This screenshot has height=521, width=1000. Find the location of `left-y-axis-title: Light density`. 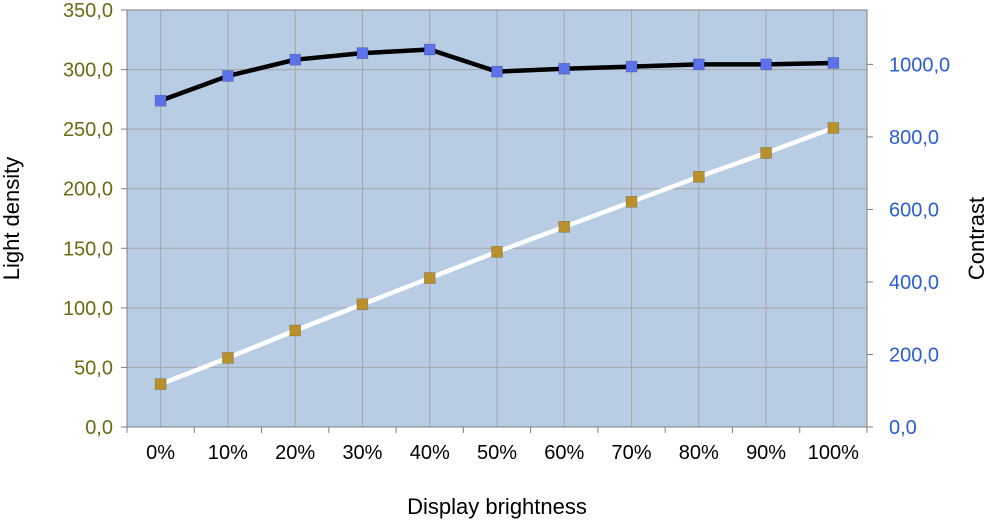

left-y-axis-title: Light density is located at coordinates (12, 219).